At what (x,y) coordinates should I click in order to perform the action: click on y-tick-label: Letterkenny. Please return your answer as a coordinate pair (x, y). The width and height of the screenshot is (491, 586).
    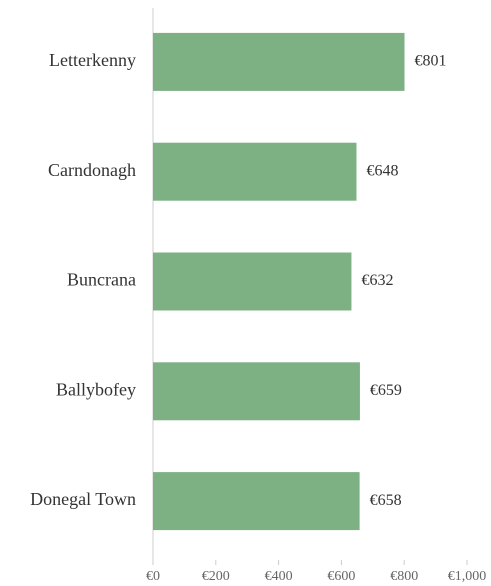
    Looking at the image, I should click on (92, 60).